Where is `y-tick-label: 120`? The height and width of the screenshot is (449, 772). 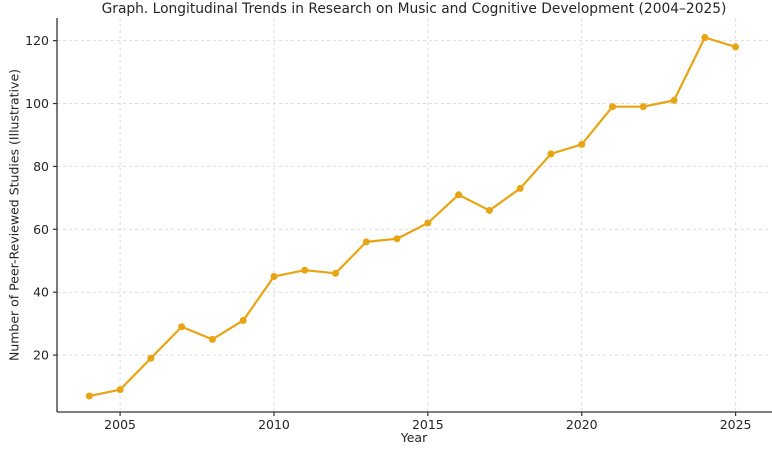 y-tick-label: 120 is located at coordinates (37, 40).